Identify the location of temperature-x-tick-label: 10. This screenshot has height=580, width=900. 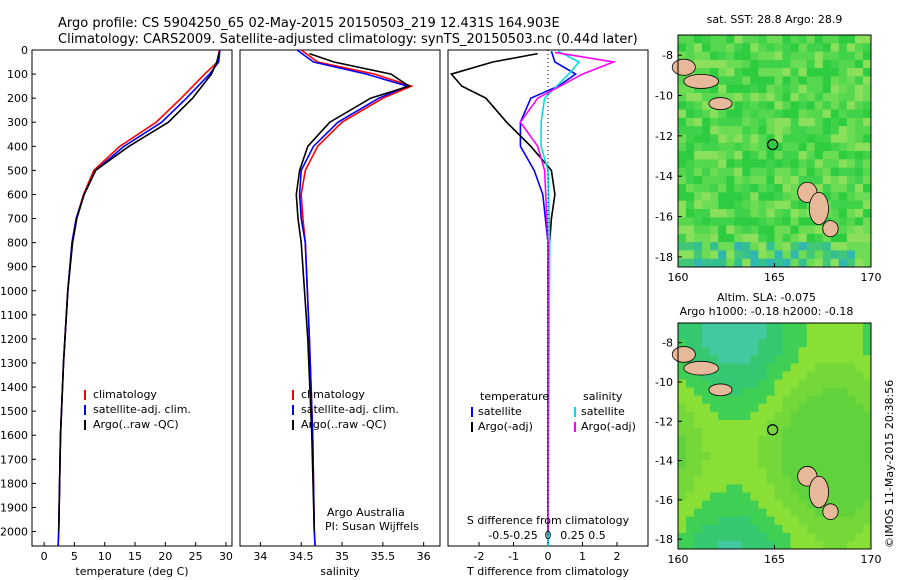
(105, 556).